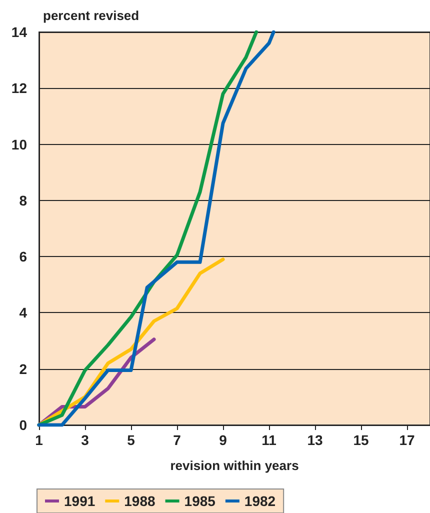 The width and height of the screenshot is (430, 513). What do you see at coordinates (361, 440) in the screenshot?
I see `x-tick-label: 15` at bounding box center [361, 440].